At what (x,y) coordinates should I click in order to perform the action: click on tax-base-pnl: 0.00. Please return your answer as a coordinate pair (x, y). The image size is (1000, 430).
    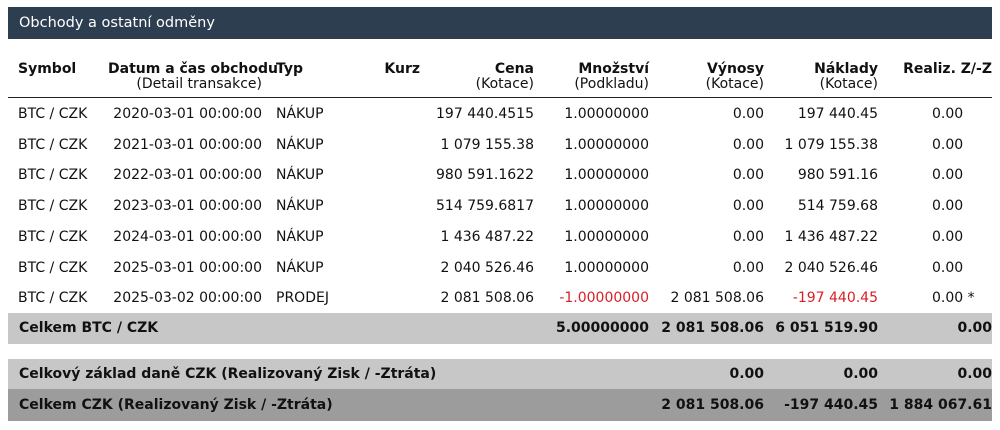
    Looking at the image, I should click on (974, 374).